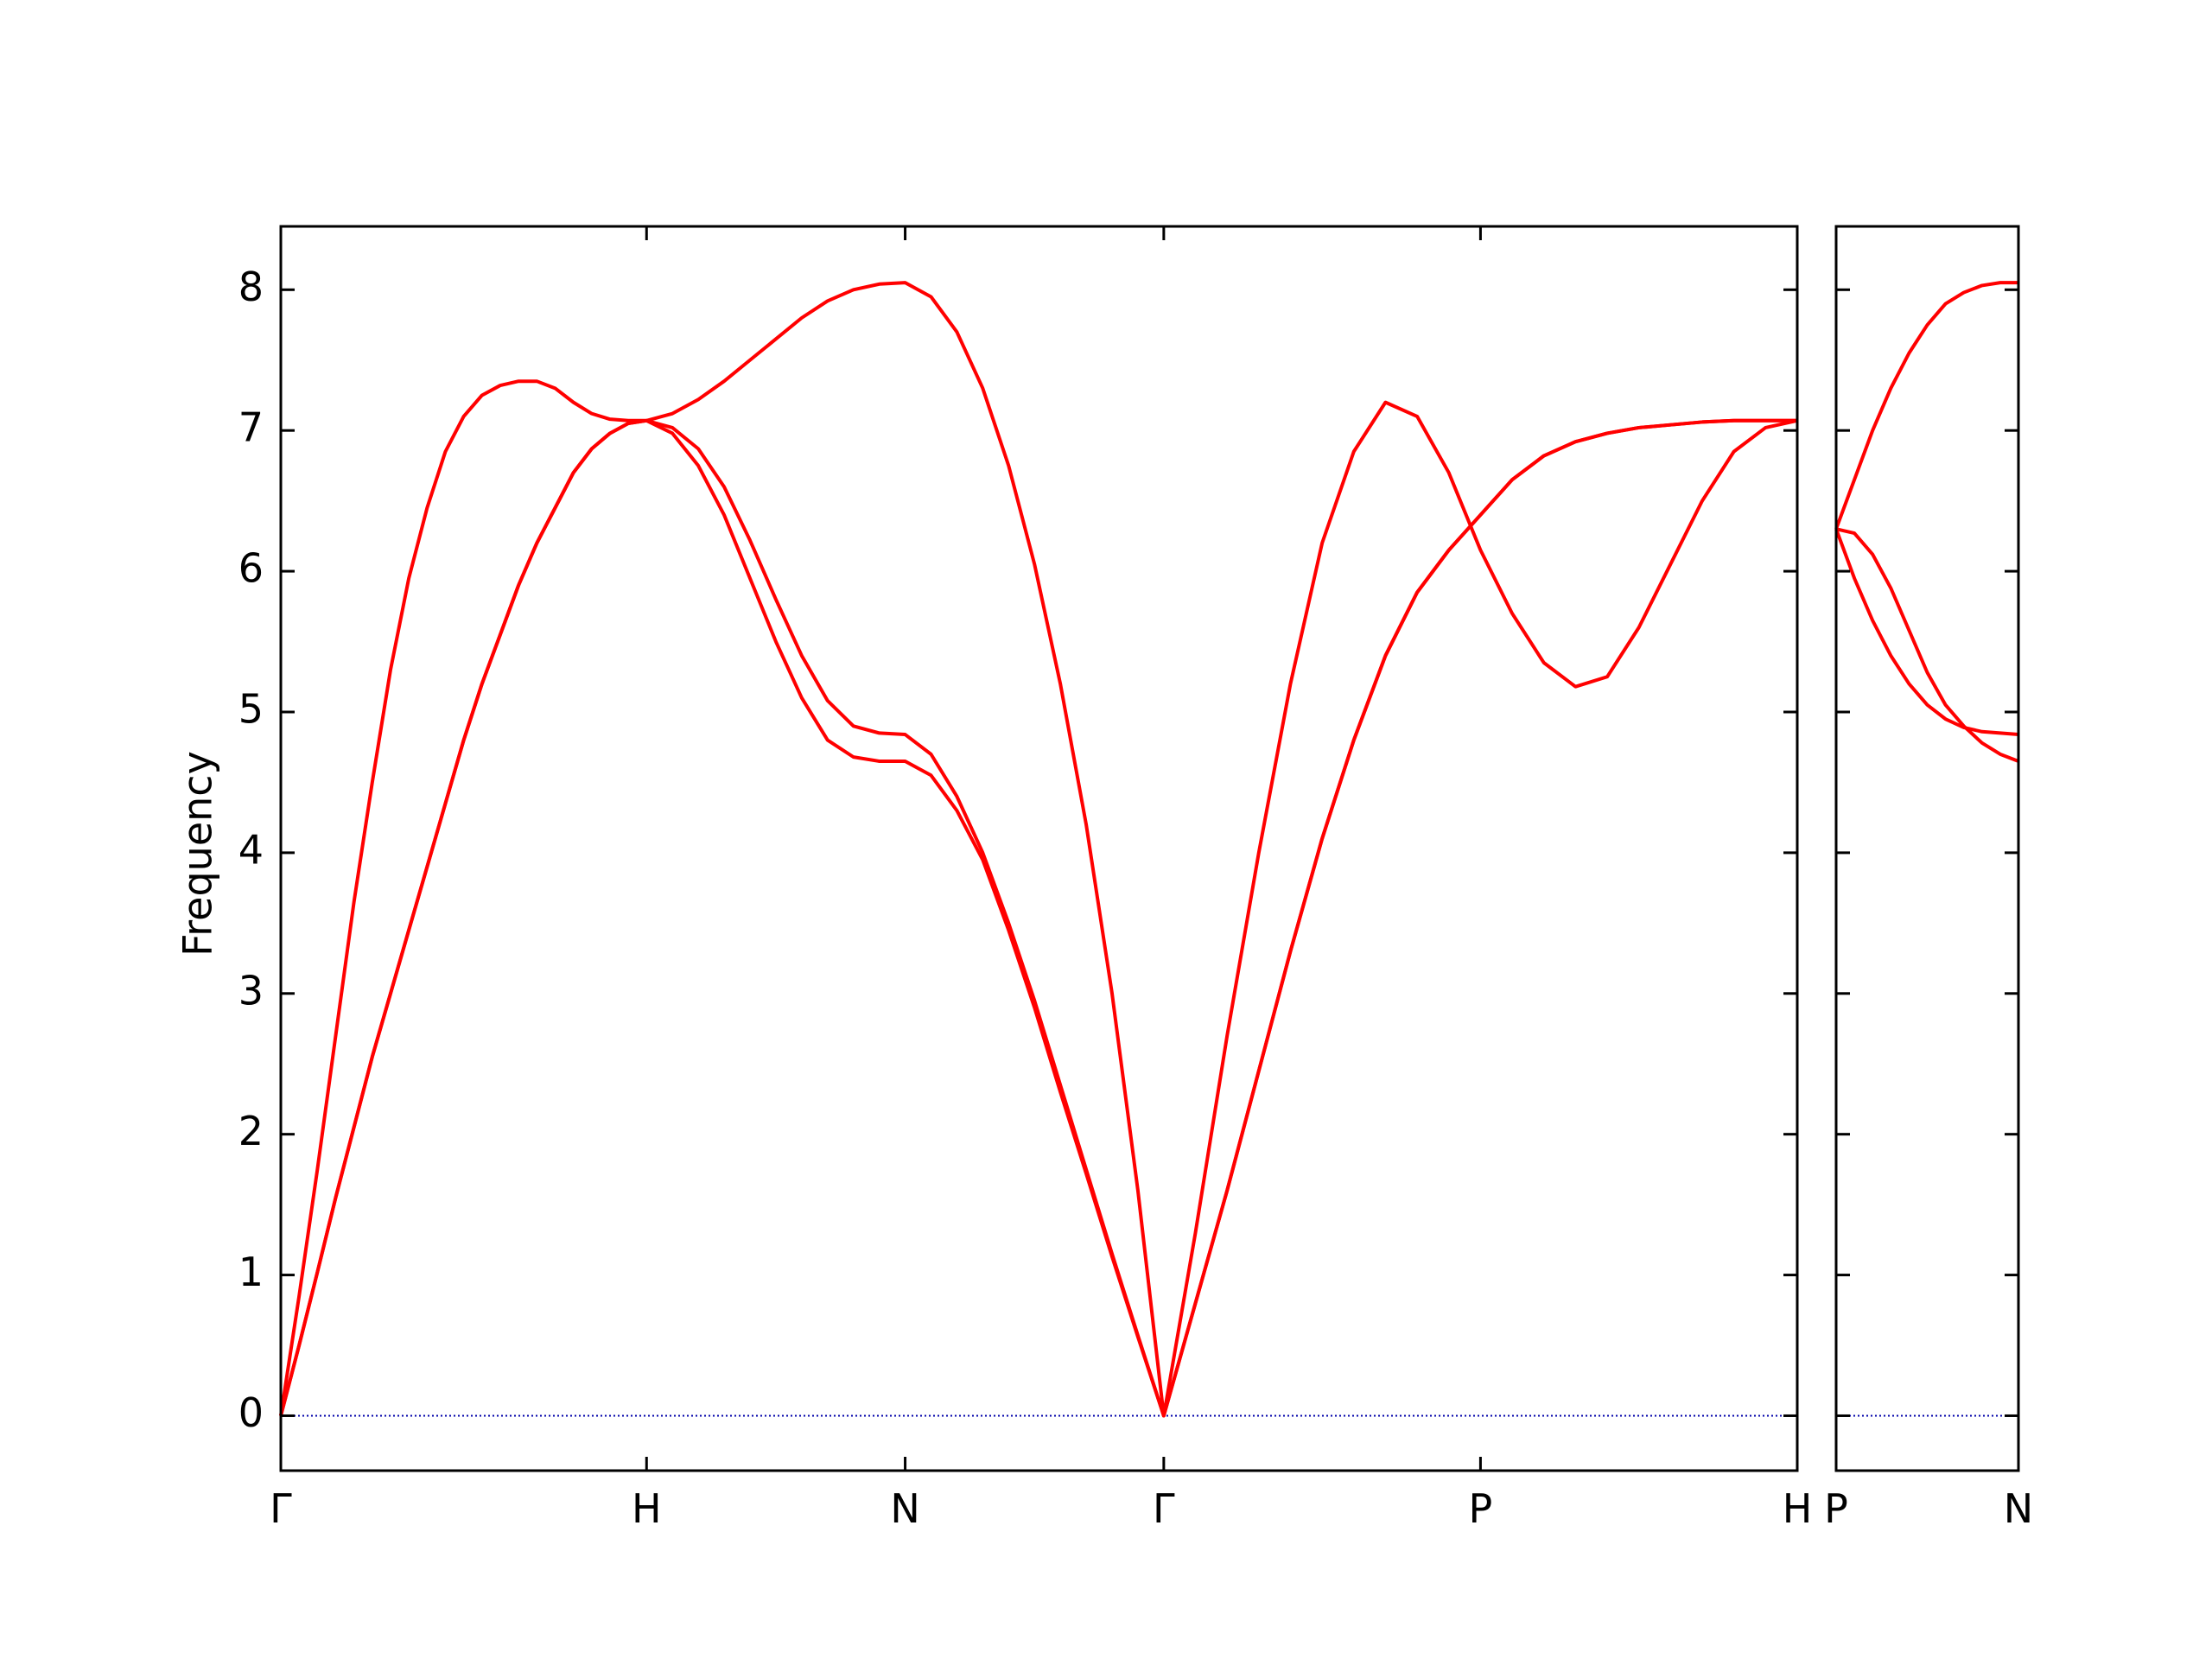 This screenshot has height=1659, width=2212. I want to click on plot-frame, so click(1927, 848).